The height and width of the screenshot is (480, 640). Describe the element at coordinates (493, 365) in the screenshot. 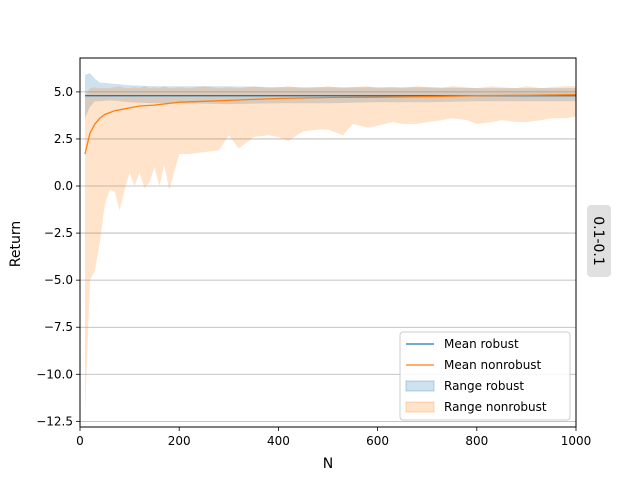

I see `mean-nonrobust-legend-label: Mean nonrobust` at that location.